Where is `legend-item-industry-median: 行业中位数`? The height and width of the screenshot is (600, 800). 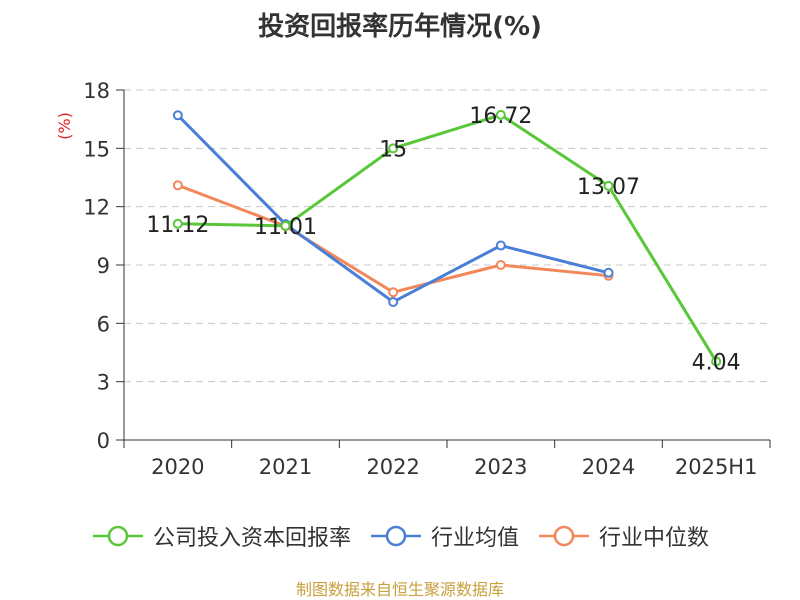 legend-item-industry-median: 行业中位数 is located at coordinates (623, 536).